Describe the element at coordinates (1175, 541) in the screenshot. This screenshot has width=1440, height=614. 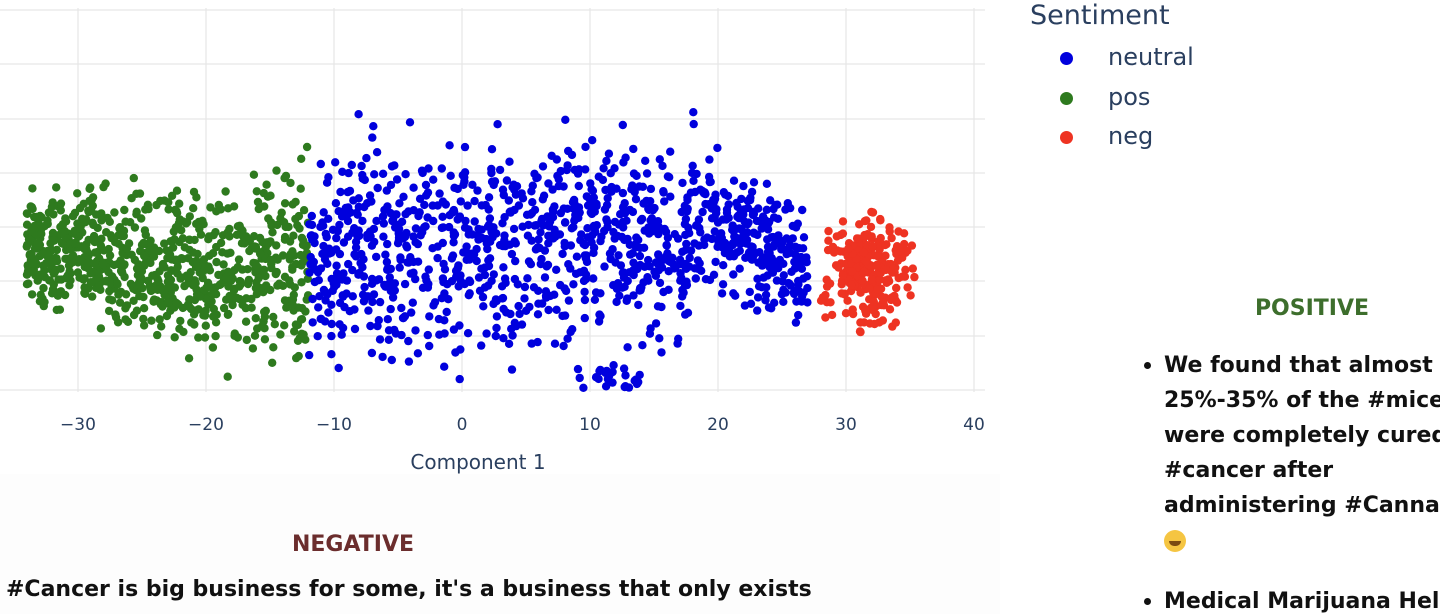
I see `grinning-face-icon` at that location.